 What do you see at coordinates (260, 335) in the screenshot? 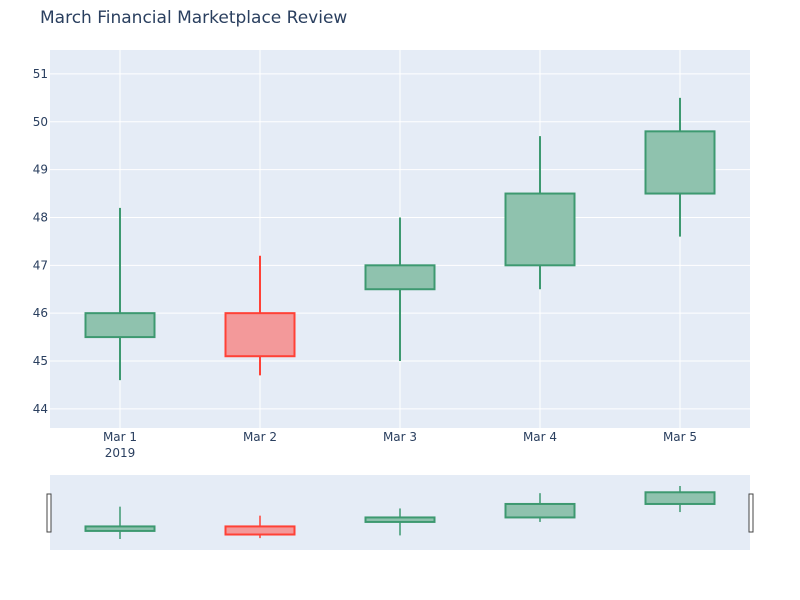
I see `candle-body-decreasing` at bounding box center [260, 335].